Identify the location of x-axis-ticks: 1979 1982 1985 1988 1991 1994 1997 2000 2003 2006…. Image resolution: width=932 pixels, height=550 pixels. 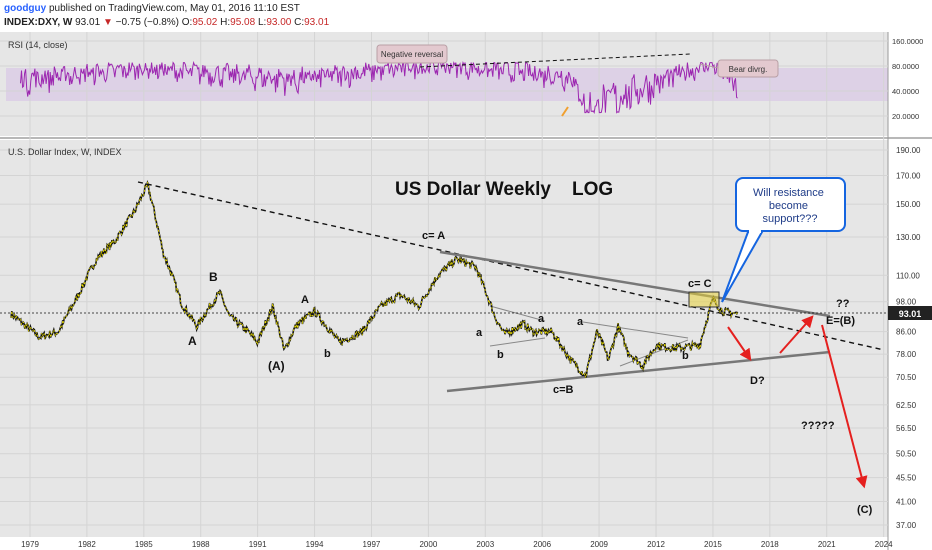
(457, 544).